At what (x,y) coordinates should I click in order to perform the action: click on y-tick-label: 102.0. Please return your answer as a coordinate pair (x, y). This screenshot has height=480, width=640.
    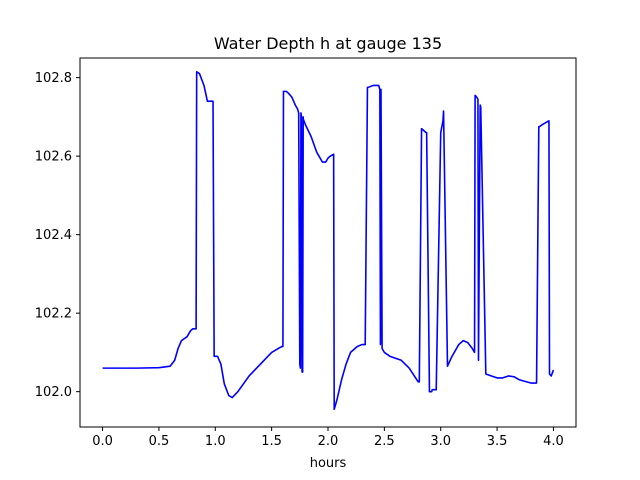
    Looking at the image, I should click on (53, 392).